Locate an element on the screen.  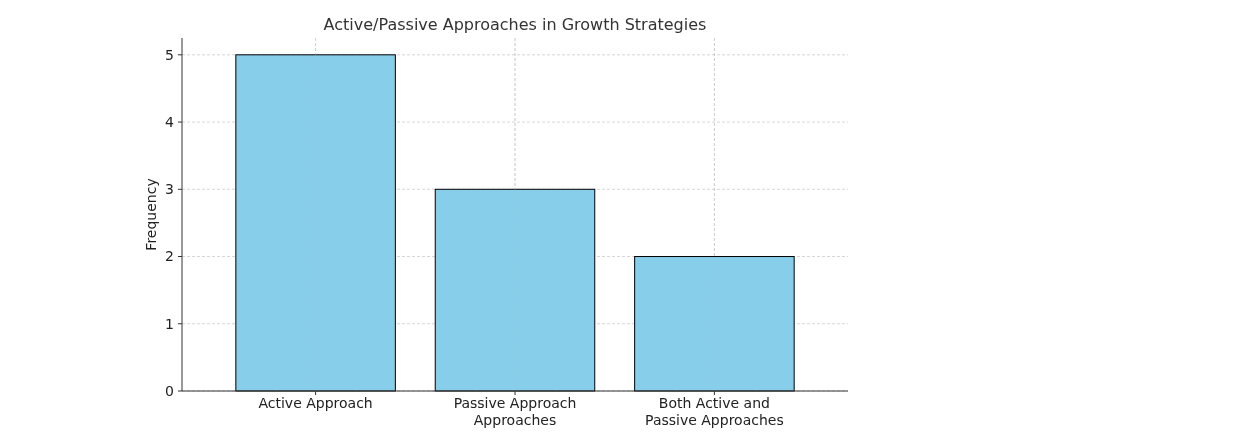
y-tick-label: 1 is located at coordinates (169, 323).